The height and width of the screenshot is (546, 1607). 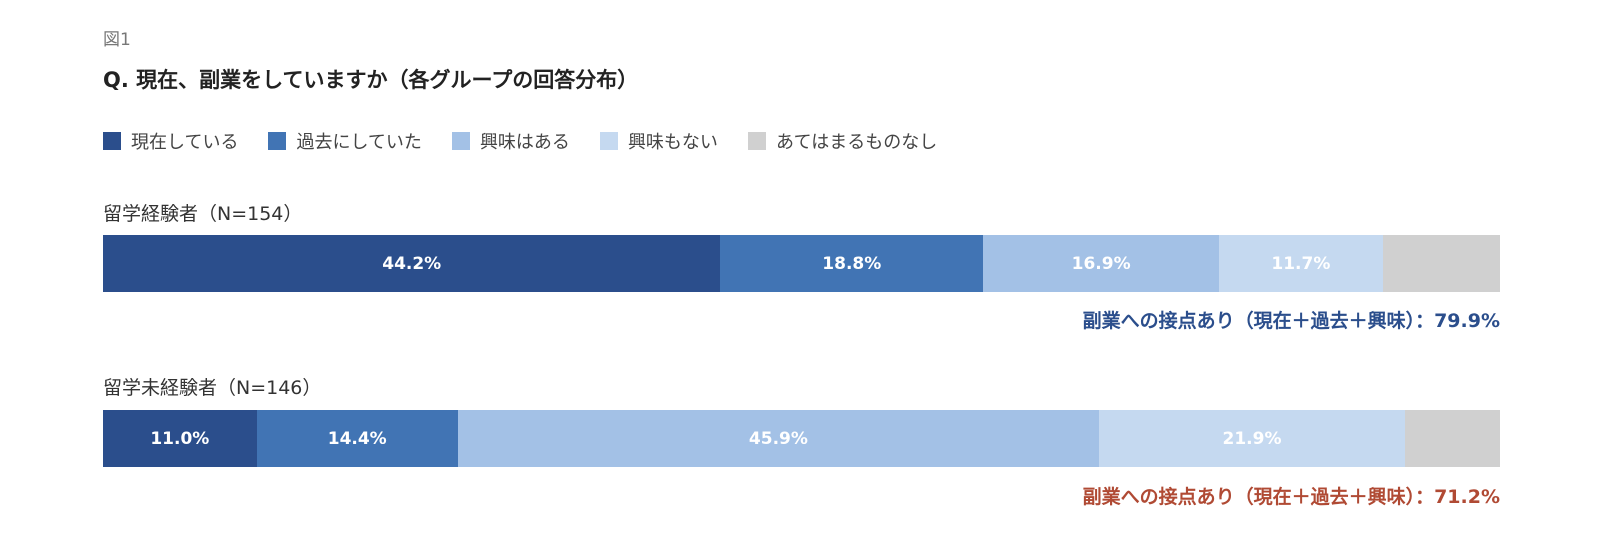 What do you see at coordinates (1291, 497) in the screenshot?
I see `summary-no-study-abroad: 副業への接点あり（現在＋過去＋興味）：71.2%` at bounding box center [1291, 497].